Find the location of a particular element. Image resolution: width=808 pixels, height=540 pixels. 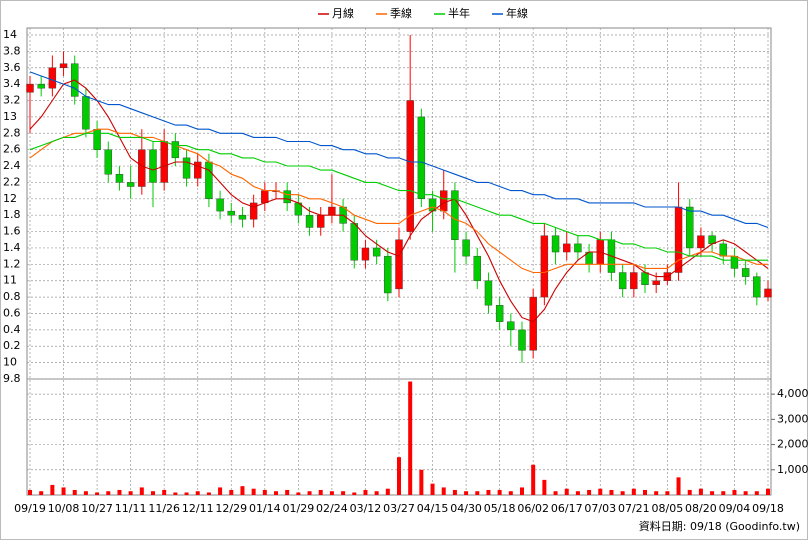

x-tick-label: 03/27 is located at coordinates (399, 508).